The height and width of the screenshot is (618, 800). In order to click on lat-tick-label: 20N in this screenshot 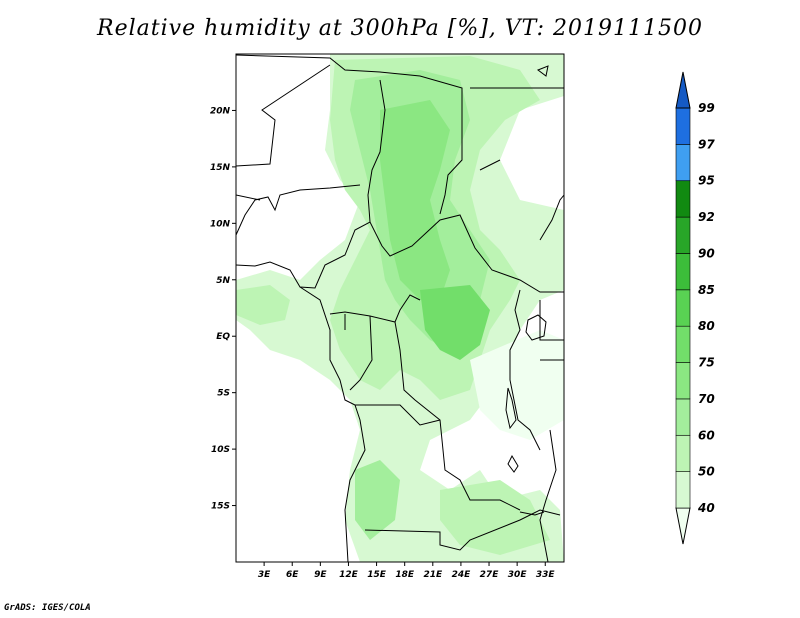, I will do `click(220, 111)`.